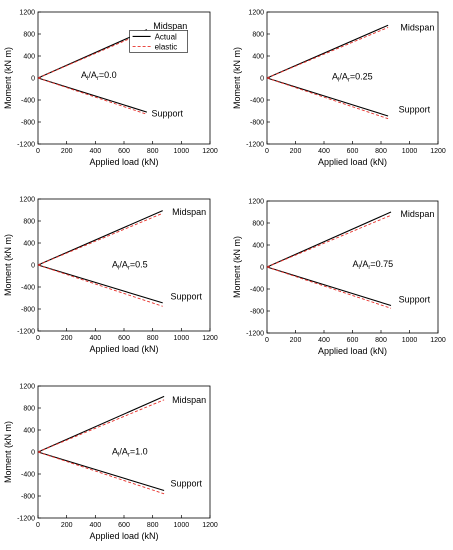 Image resolution: width=453 pixels, height=550 pixels. I want to click on ratio-annotation: Al/Ar=0.5, so click(130, 266).